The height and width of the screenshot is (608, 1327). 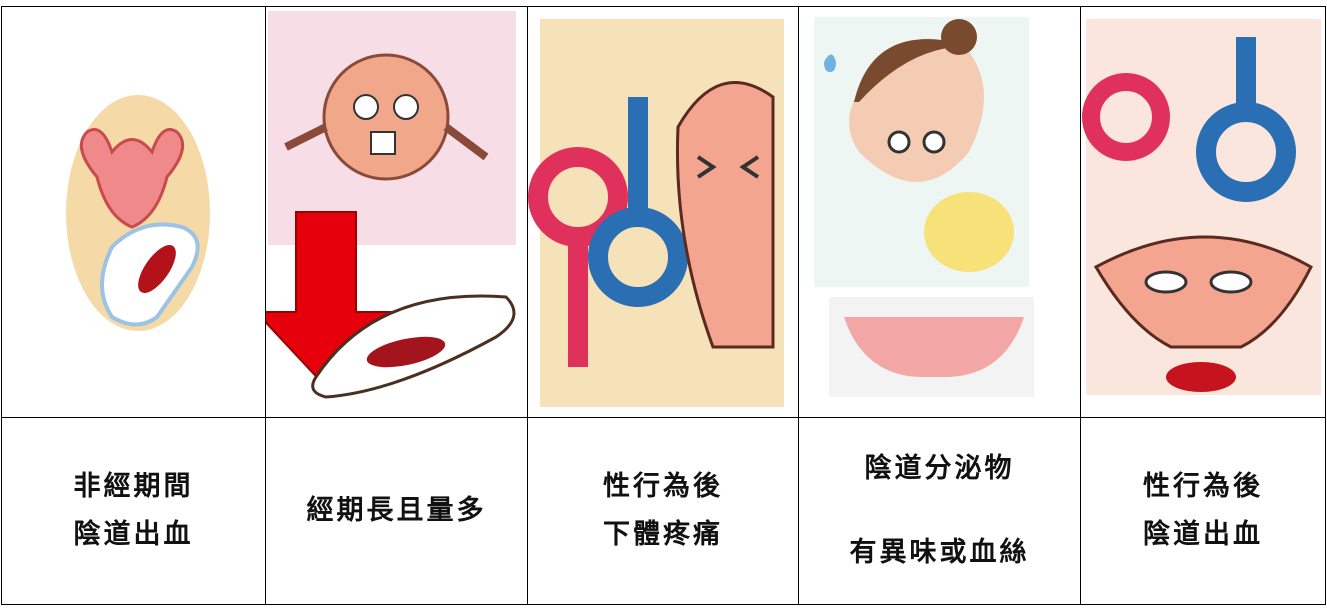 What do you see at coordinates (939, 511) in the screenshot?
I see `text-cell: 陰道分泌物有異味或血絲` at bounding box center [939, 511].